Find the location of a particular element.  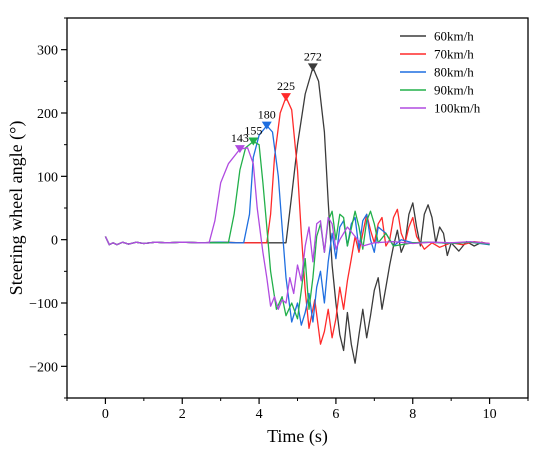

x-tick-label: 6 is located at coordinates (335, 414).